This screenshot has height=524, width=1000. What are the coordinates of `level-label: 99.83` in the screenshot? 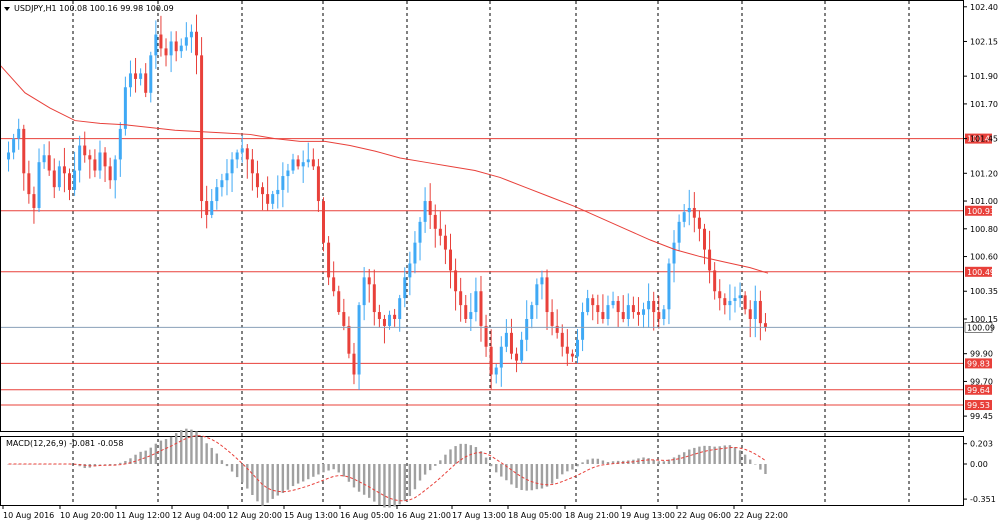 It's located at (978, 363).